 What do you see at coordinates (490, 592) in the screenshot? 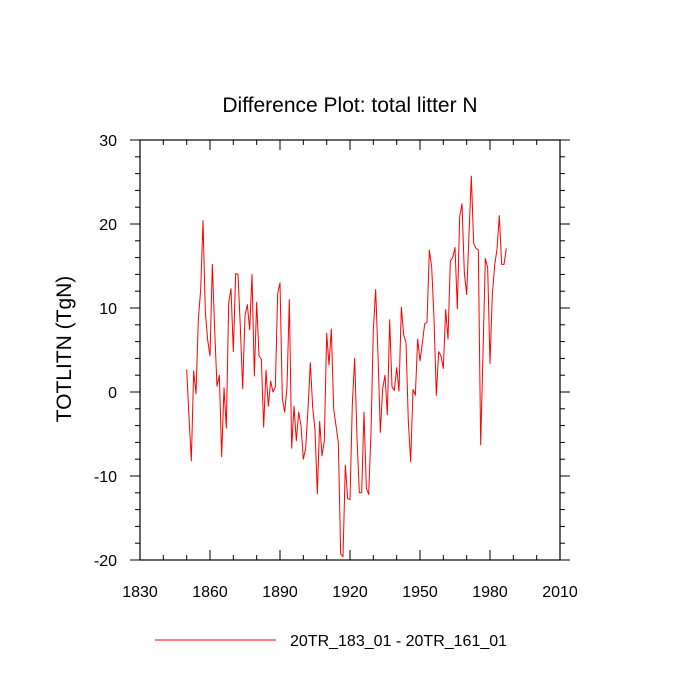
I see `x-tick-label: 1980` at bounding box center [490, 592].